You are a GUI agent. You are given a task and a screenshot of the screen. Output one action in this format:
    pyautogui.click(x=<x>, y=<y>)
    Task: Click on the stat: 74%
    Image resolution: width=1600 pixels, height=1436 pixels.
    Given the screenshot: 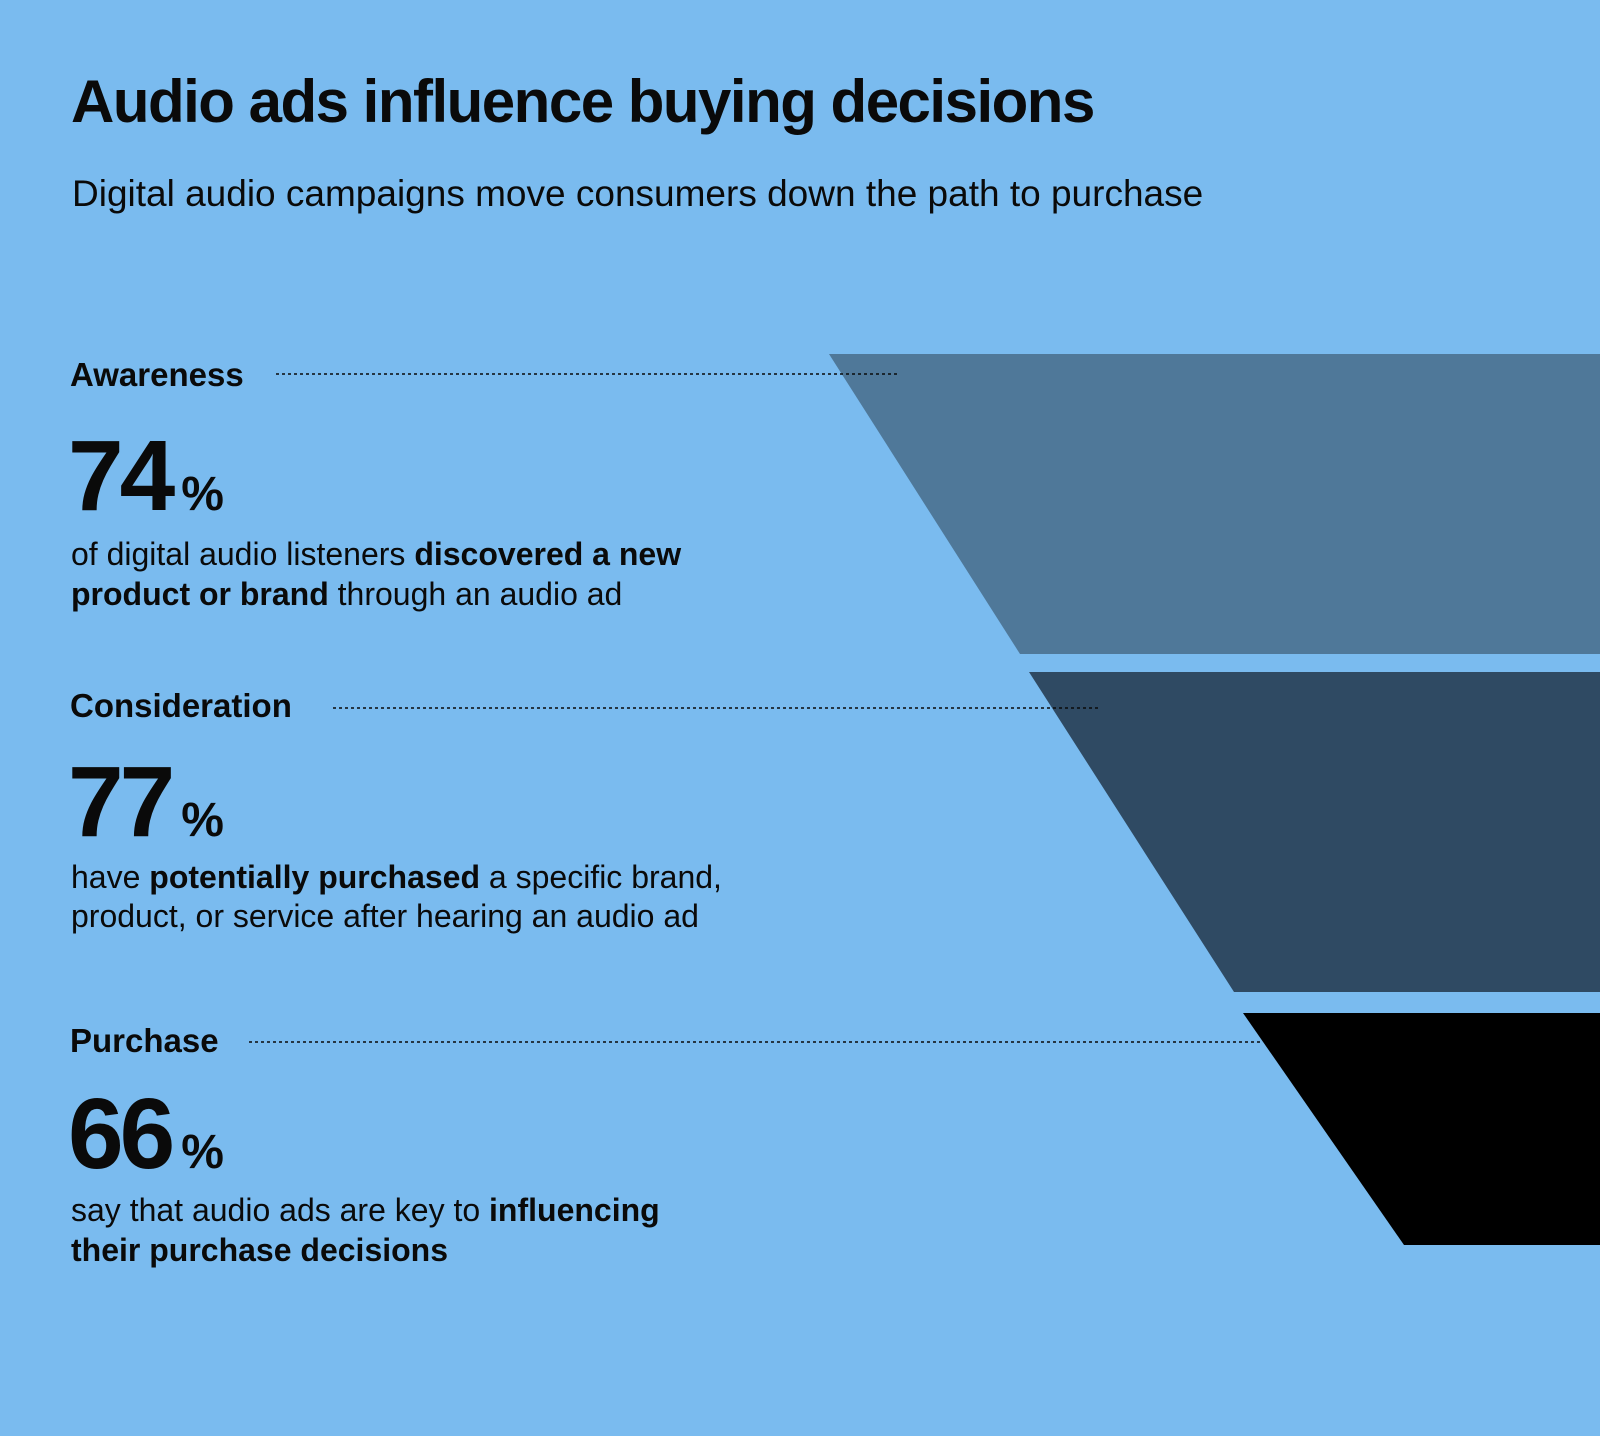 What is the action you would take?
    pyautogui.click(x=146, y=476)
    